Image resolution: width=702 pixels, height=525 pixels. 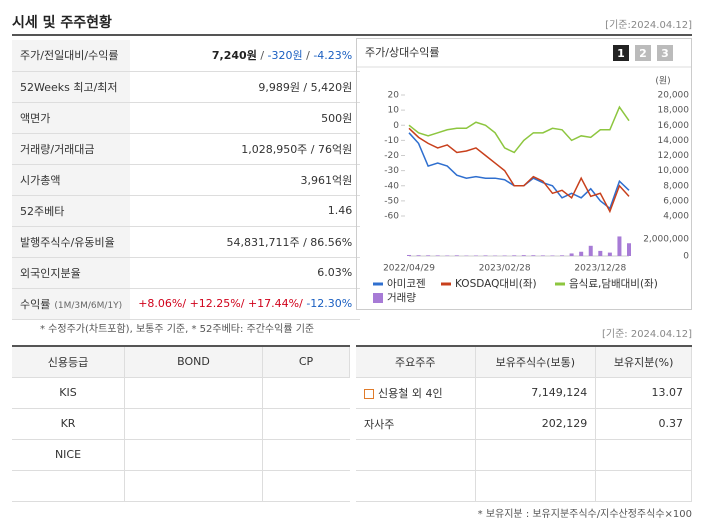 I want to click on y2-tick-label: 14,000, so click(x=674, y=141).